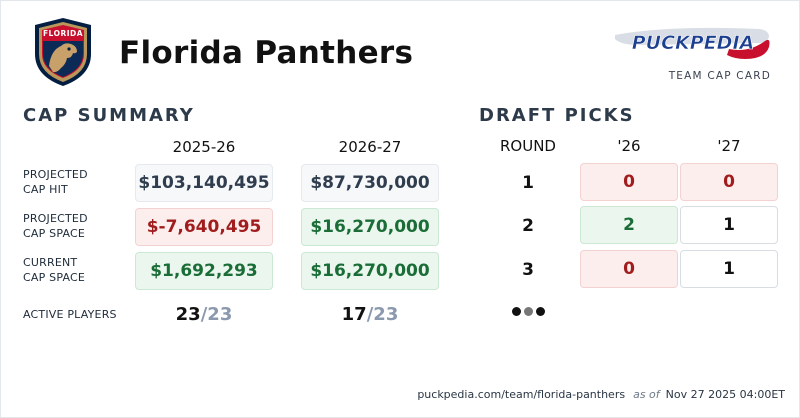 The width and height of the screenshot is (800, 418). Describe the element at coordinates (45, 189) in the screenshot. I see `row-label-line: CAP HIT` at that location.